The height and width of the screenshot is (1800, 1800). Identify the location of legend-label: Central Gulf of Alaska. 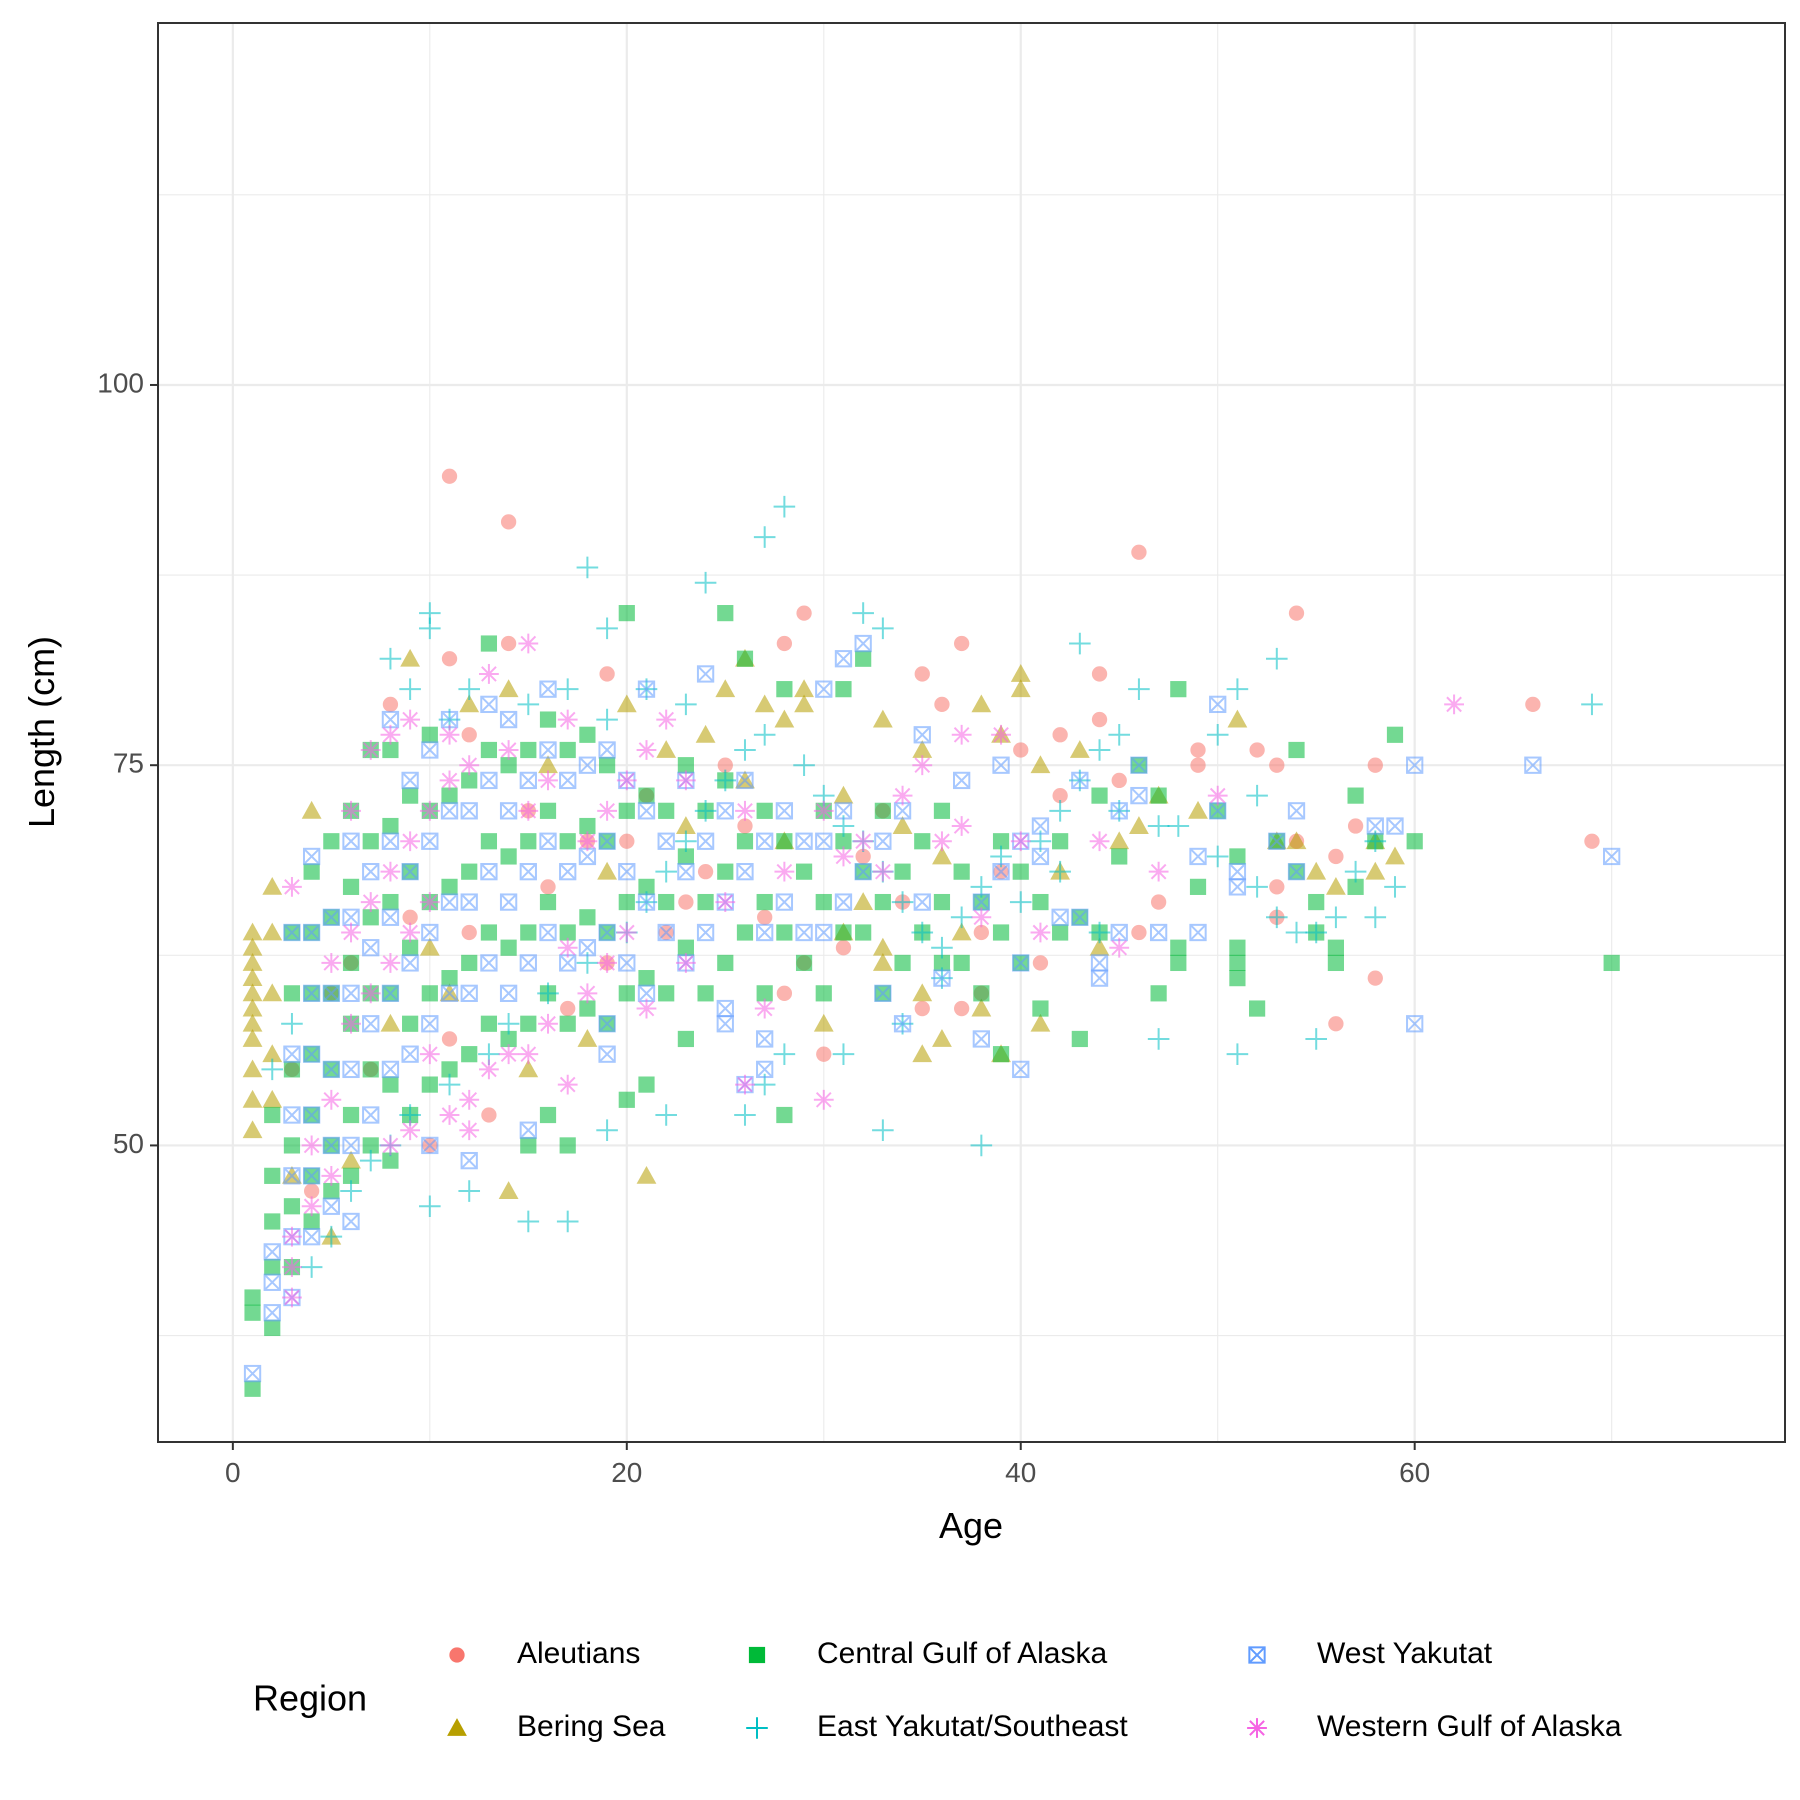
(962, 1653).